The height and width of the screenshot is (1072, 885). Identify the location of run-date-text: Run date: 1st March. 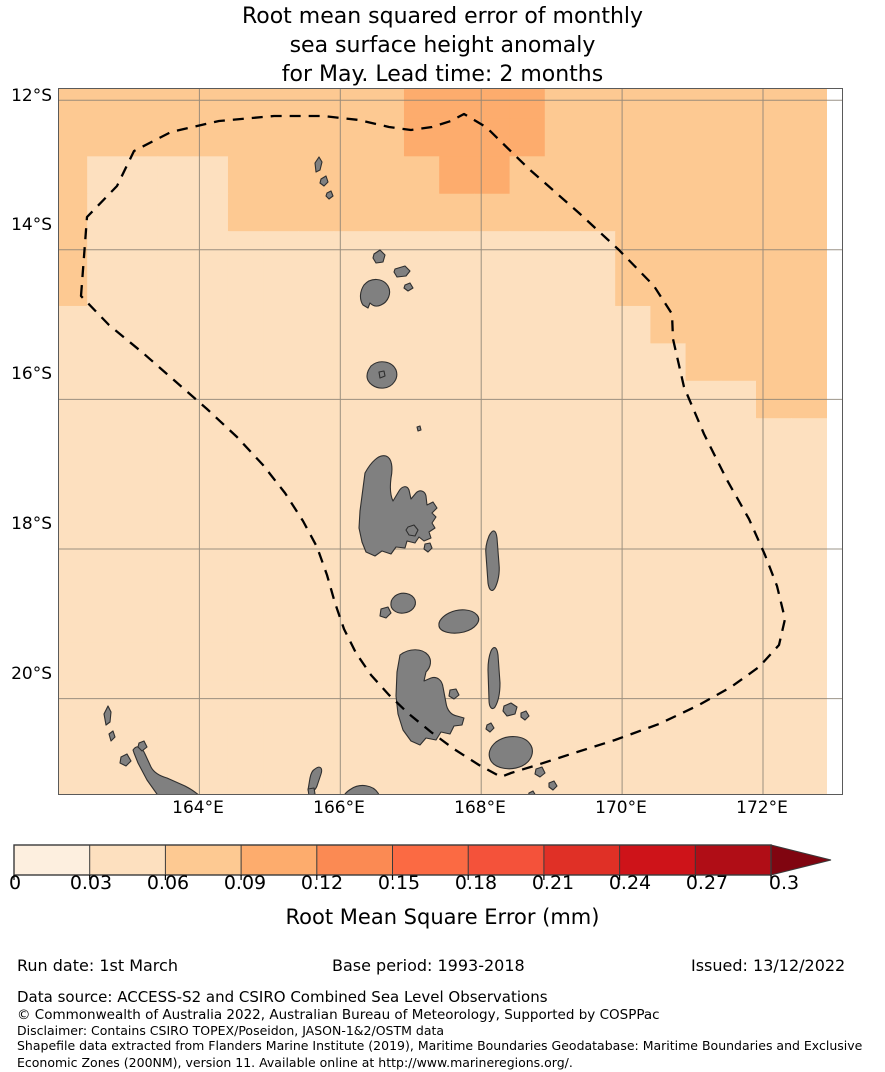
(97, 965).